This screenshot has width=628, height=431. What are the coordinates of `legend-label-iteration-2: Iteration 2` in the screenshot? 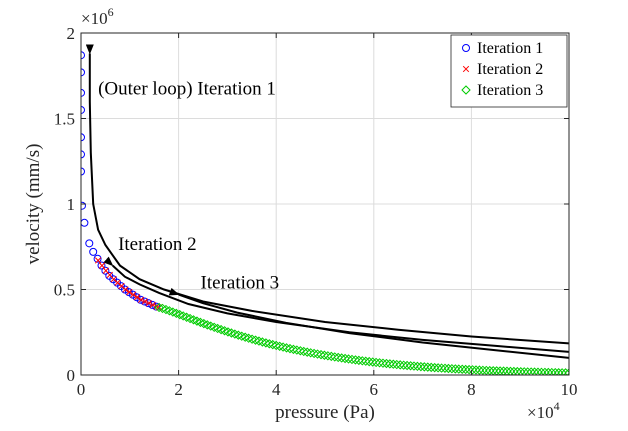 It's located at (510, 69).